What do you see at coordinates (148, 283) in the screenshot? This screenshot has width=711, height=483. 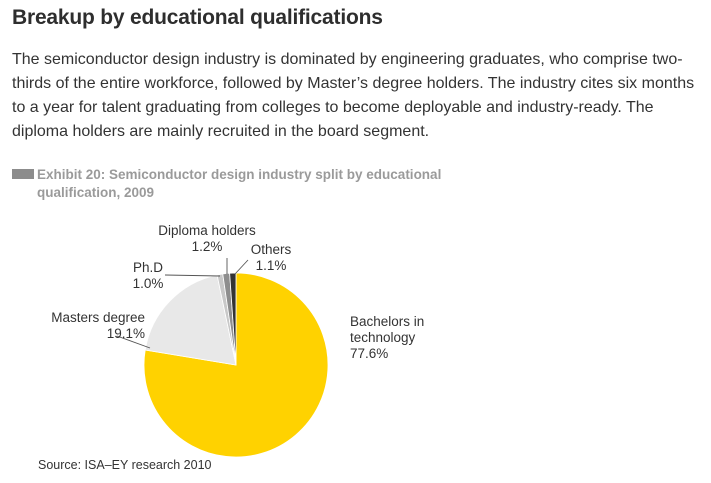 I see `slice-value-2: 1.0%` at bounding box center [148, 283].